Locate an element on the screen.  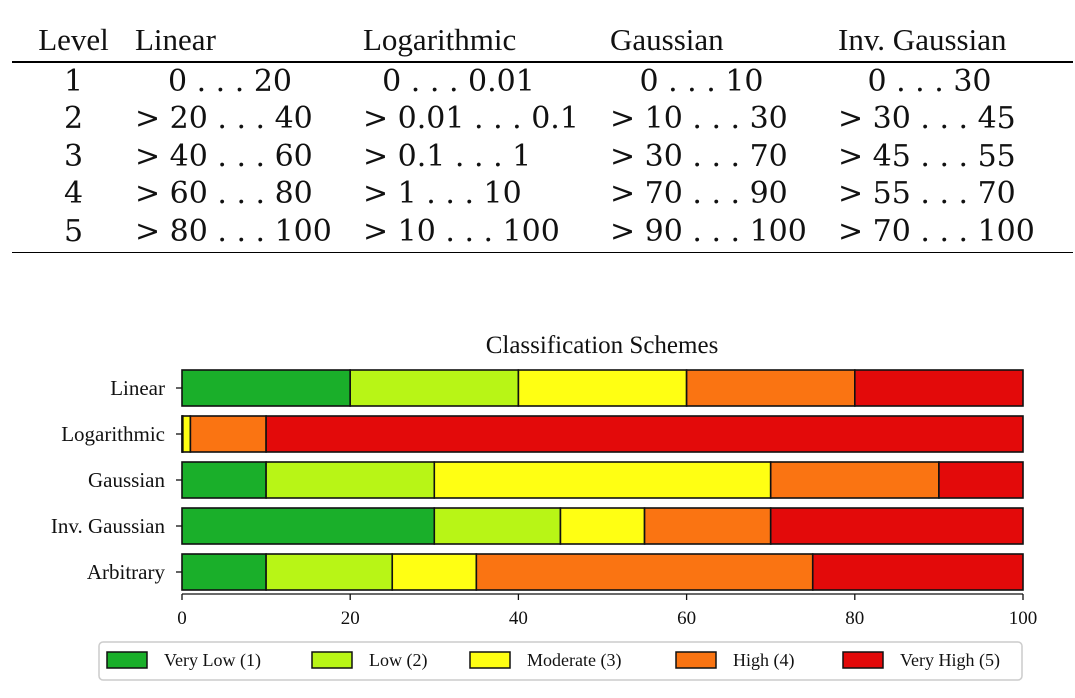
table-cell: 0 . . . 10 is located at coordinates (701, 81).